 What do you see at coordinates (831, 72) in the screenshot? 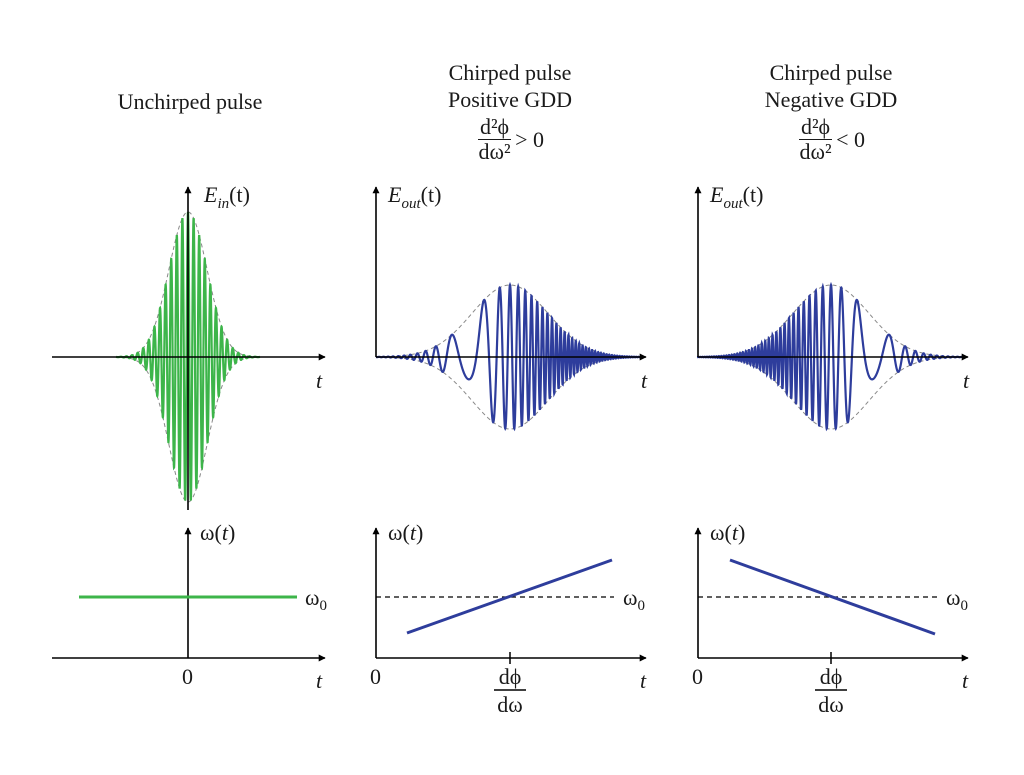
I see `title-negative-line1: Chirped pulse` at bounding box center [831, 72].